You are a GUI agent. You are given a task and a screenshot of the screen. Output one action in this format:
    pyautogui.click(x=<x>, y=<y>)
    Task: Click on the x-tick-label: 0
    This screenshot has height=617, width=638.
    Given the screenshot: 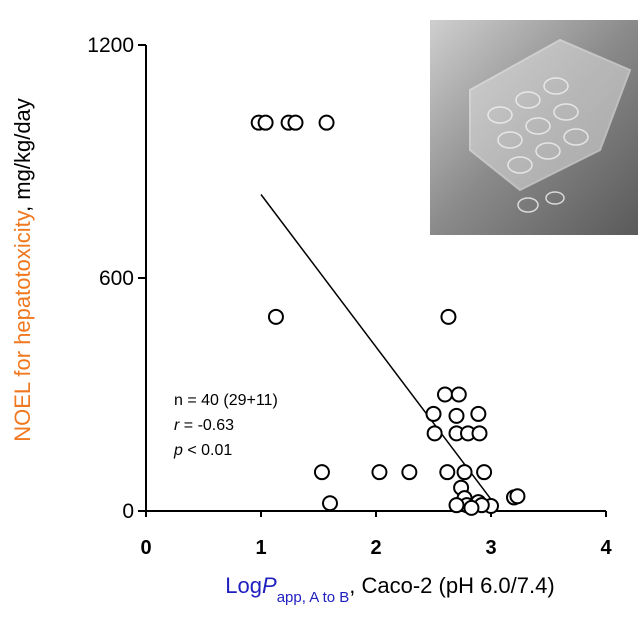 What is the action you would take?
    pyautogui.click(x=145, y=548)
    